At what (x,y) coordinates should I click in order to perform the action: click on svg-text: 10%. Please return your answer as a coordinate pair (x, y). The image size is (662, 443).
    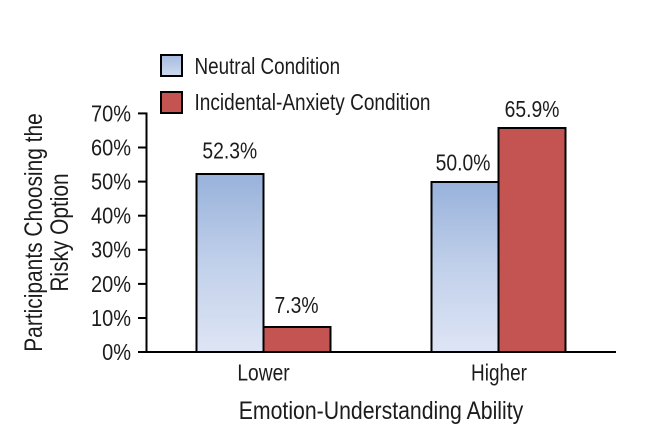
    Looking at the image, I should click on (111, 318).